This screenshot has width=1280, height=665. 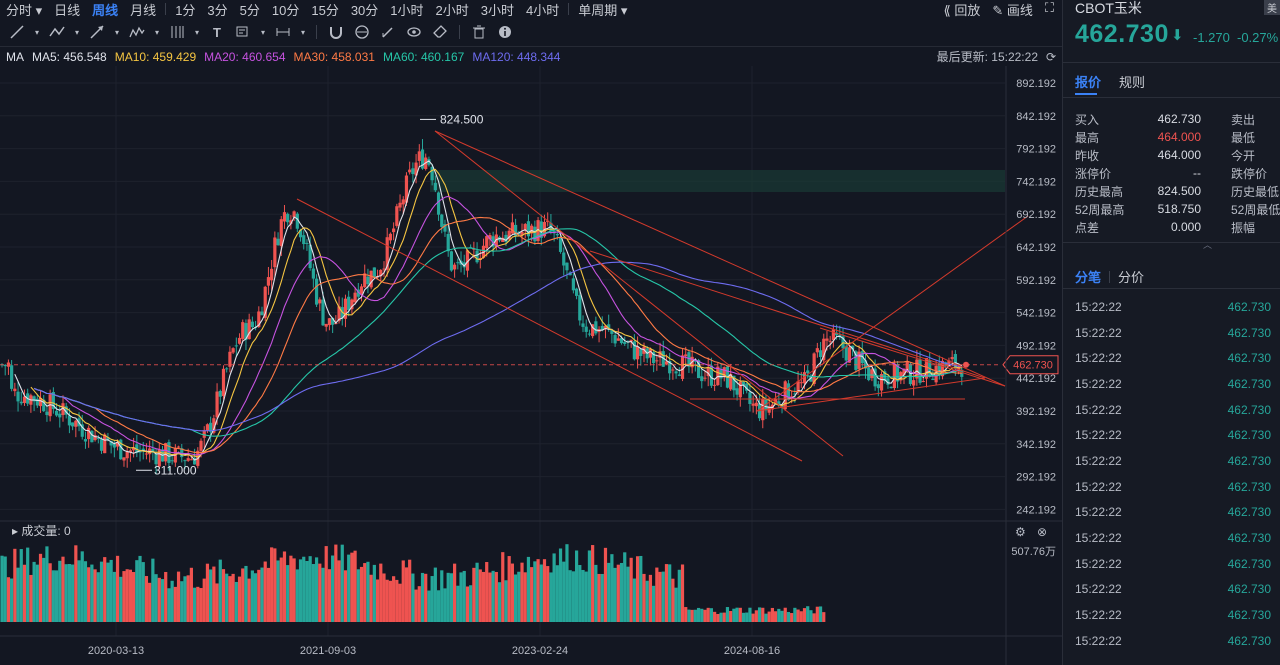 I want to click on channel-tool-icon, so click(x=177, y=32).